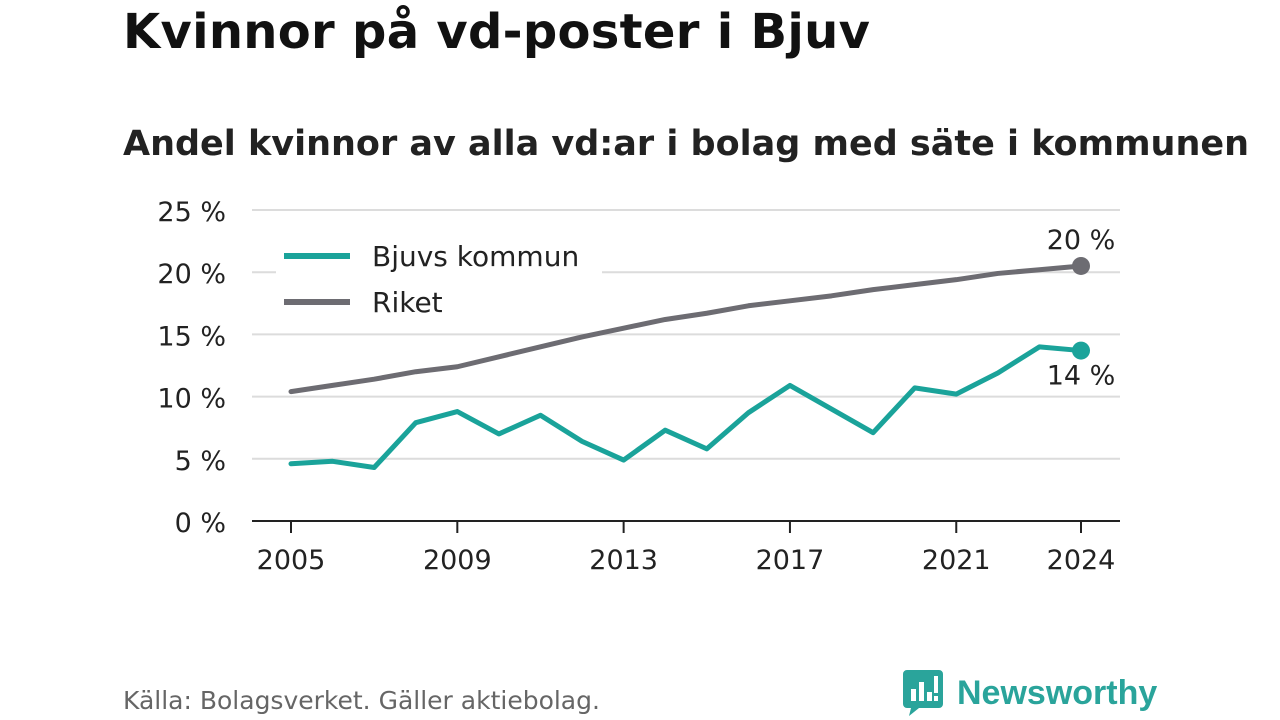  Describe the element at coordinates (497, 32) in the screenshot. I see `chart-title: Kvinnor på vd-poster i Bjuv` at that location.